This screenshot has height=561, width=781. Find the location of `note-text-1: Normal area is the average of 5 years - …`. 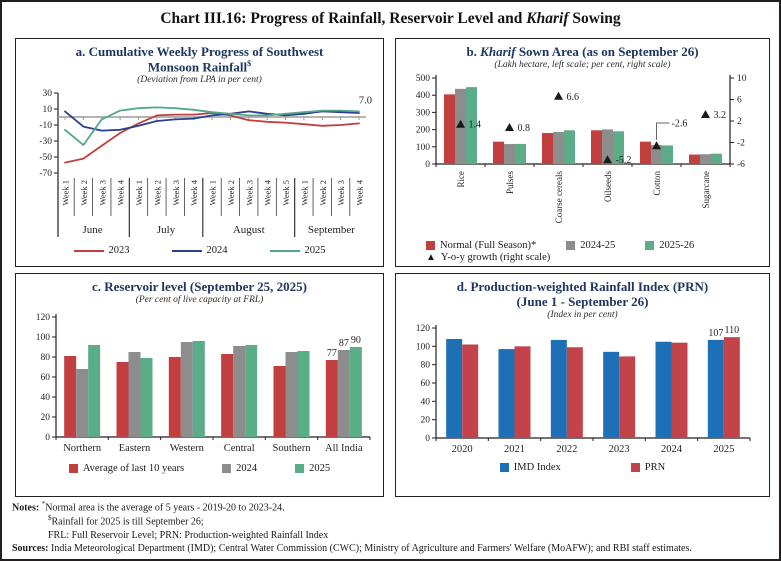

note-text-1: Normal area is the average of 5 years - … is located at coordinates (165, 508).